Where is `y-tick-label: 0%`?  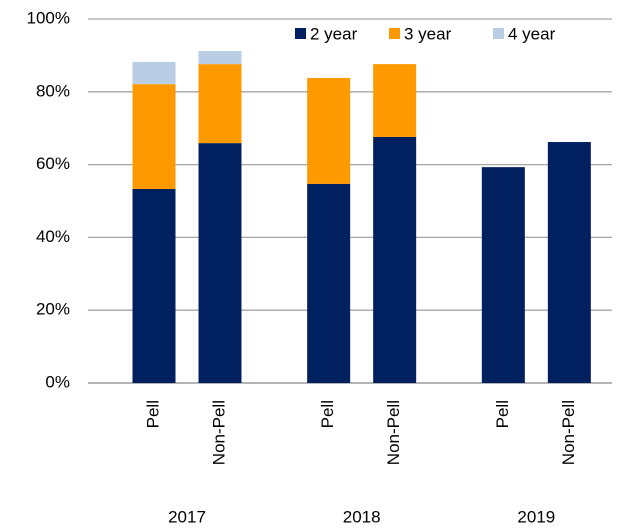 y-tick-label: 0% is located at coordinates (57, 381).